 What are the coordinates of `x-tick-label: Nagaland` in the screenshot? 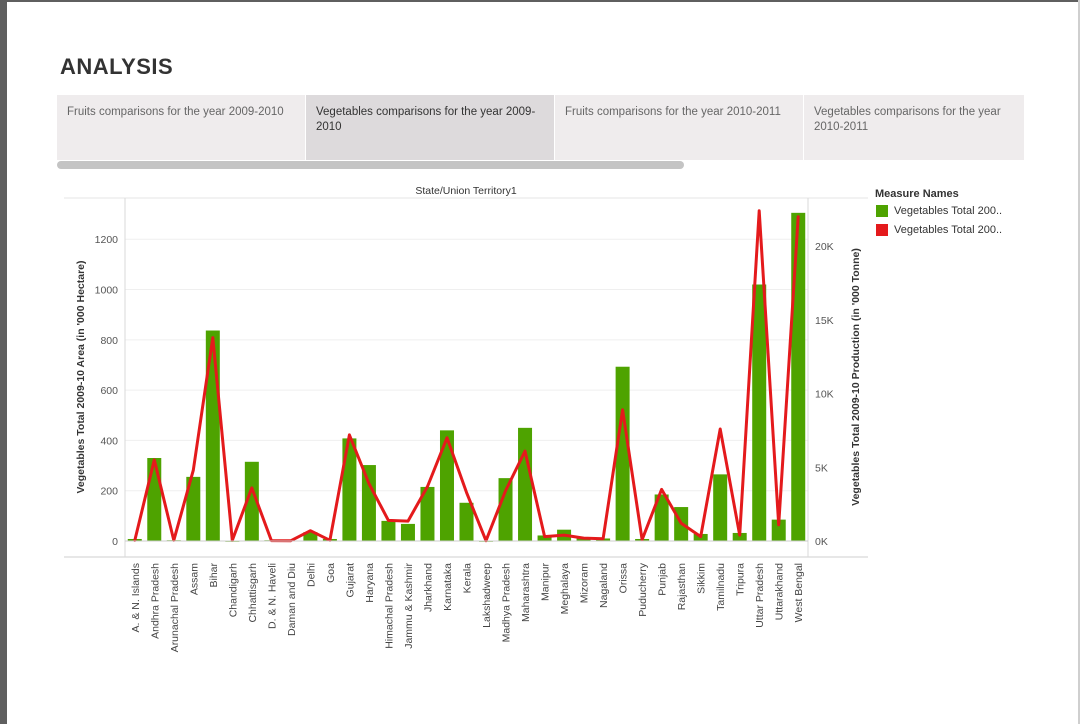 It's located at (604, 585).